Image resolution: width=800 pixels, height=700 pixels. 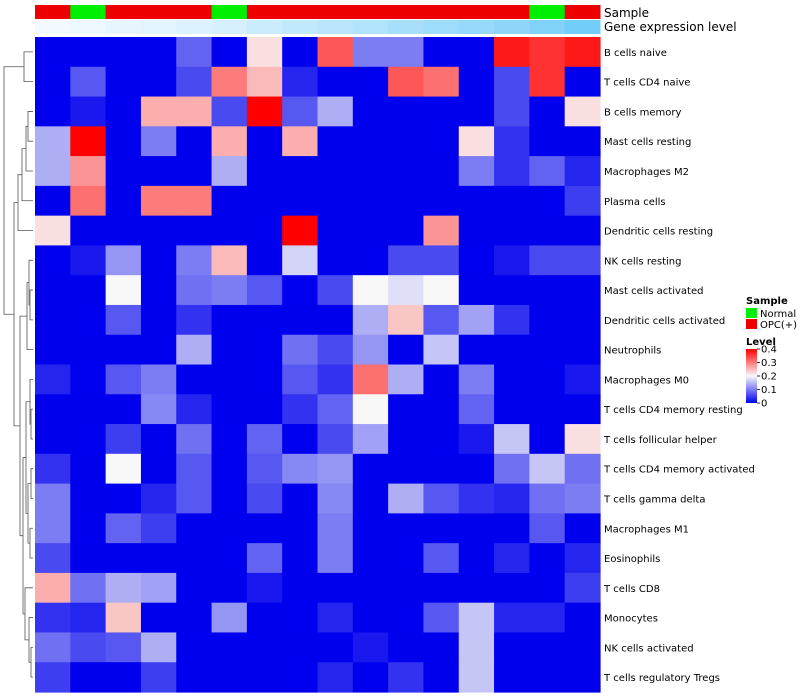 I want to click on row-label: Macrophages M2, so click(x=646, y=172).